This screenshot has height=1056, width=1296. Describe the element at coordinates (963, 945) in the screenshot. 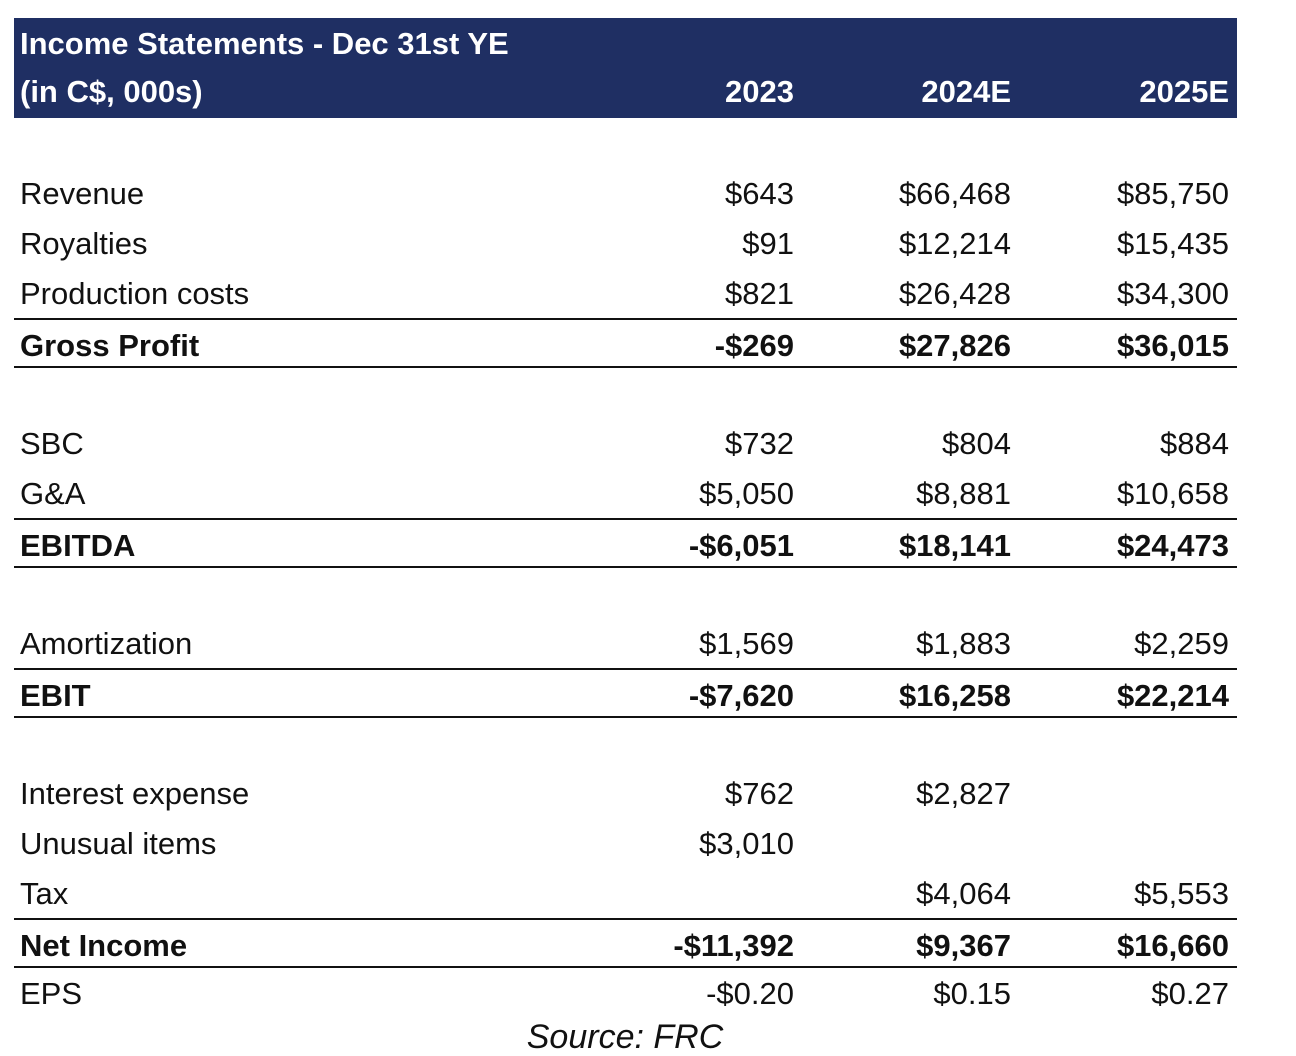

I see `cell-2024e: $9,367` at that location.